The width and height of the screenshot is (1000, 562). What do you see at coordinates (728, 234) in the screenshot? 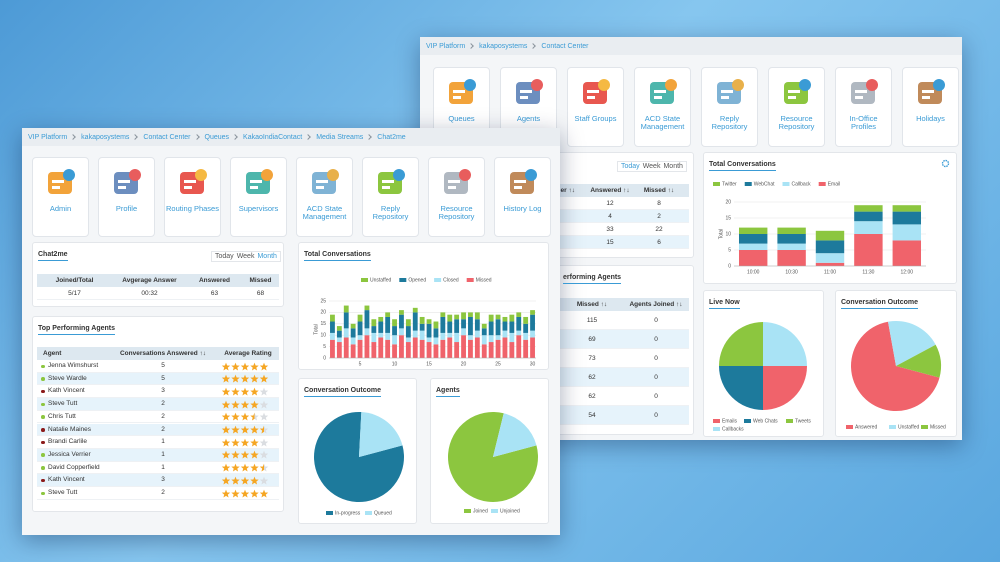
I see `y-tick-label: 10` at bounding box center [728, 234].